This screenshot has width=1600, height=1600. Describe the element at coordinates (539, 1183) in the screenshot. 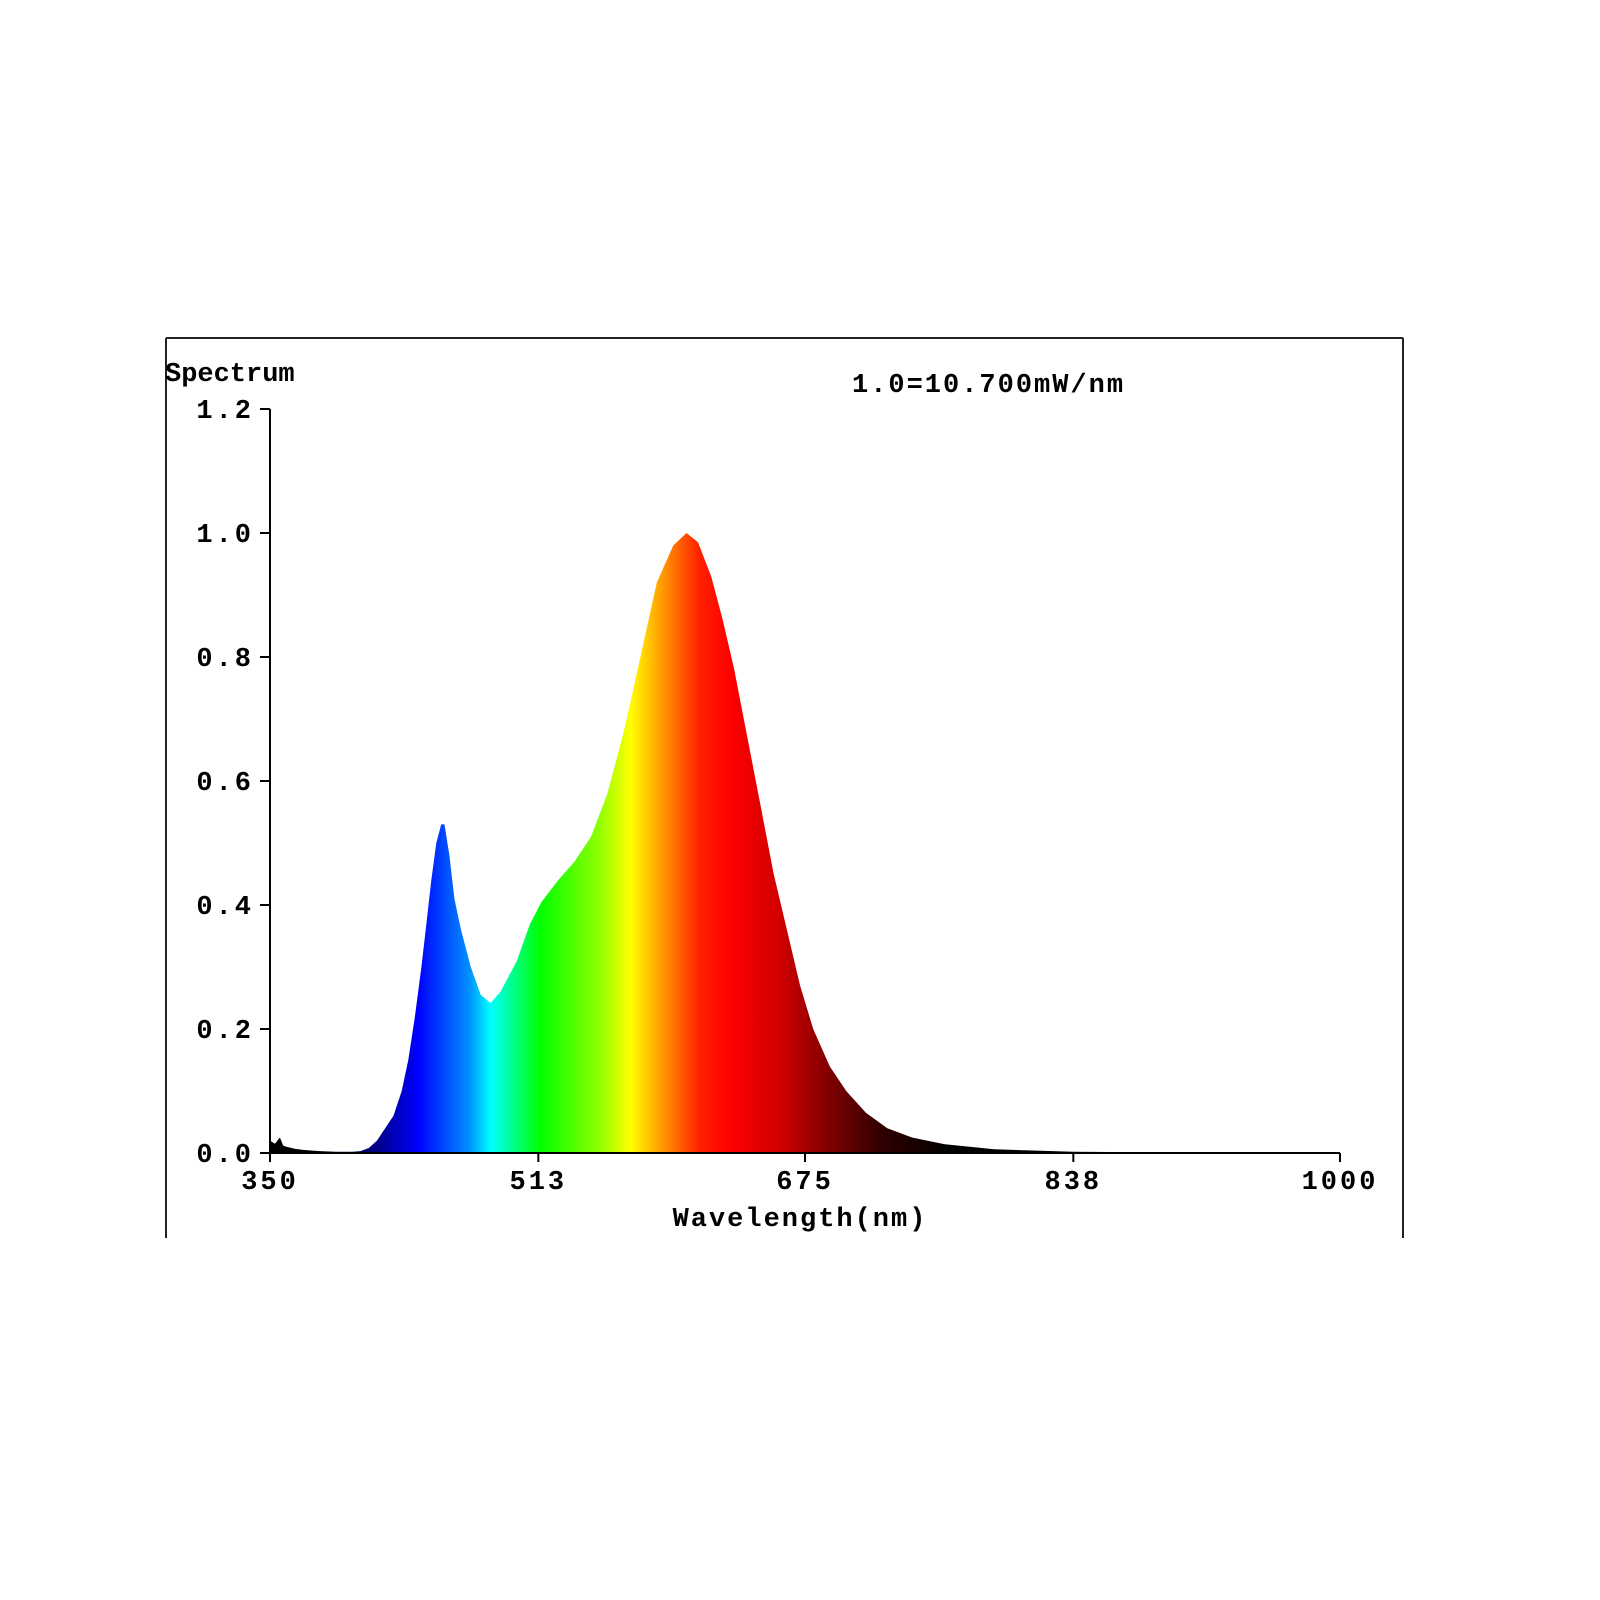

I see `x-tick-label: 513` at that location.